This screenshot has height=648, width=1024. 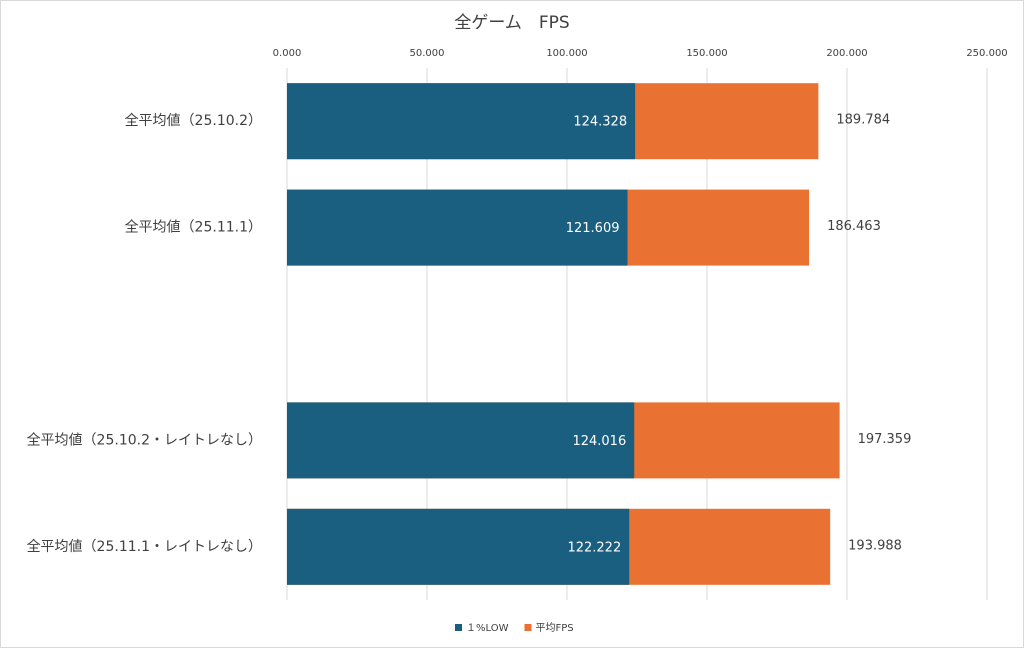 What do you see at coordinates (600, 122) in the screenshot?
I see `data-label: 124.328` at bounding box center [600, 122].